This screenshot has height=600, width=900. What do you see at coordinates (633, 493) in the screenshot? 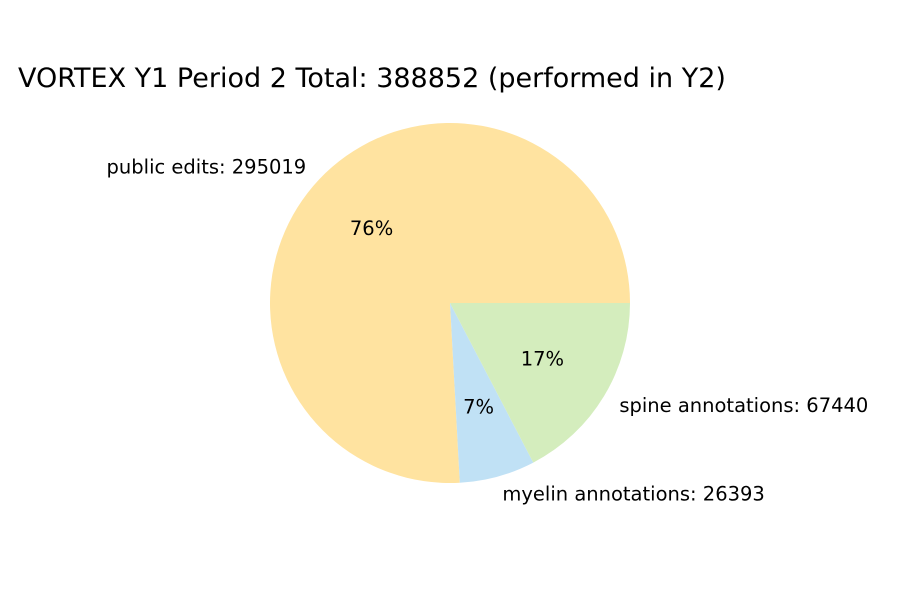
I see `slice-label-myelin-annotations: myelin annotations: 26393` at bounding box center [633, 493].